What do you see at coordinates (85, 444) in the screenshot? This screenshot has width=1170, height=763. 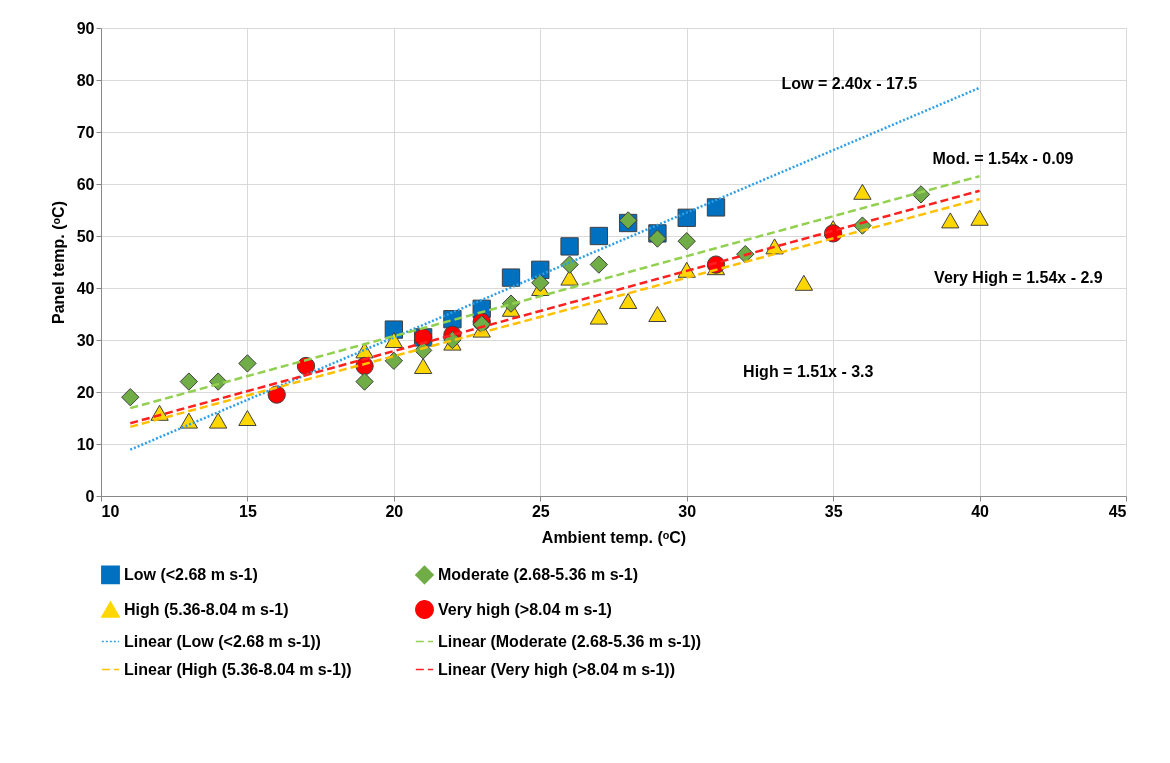 I see `y-tick-label: 10` at bounding box center [85, 444].